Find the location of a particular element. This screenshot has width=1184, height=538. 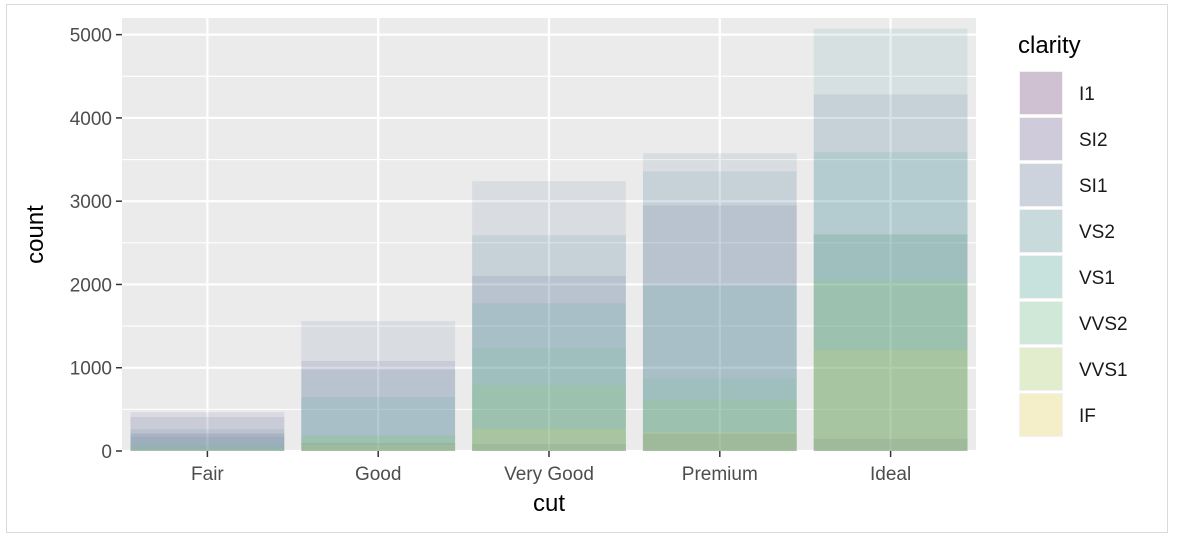

bar-vs2-fair is located at coordinates (207, 440).